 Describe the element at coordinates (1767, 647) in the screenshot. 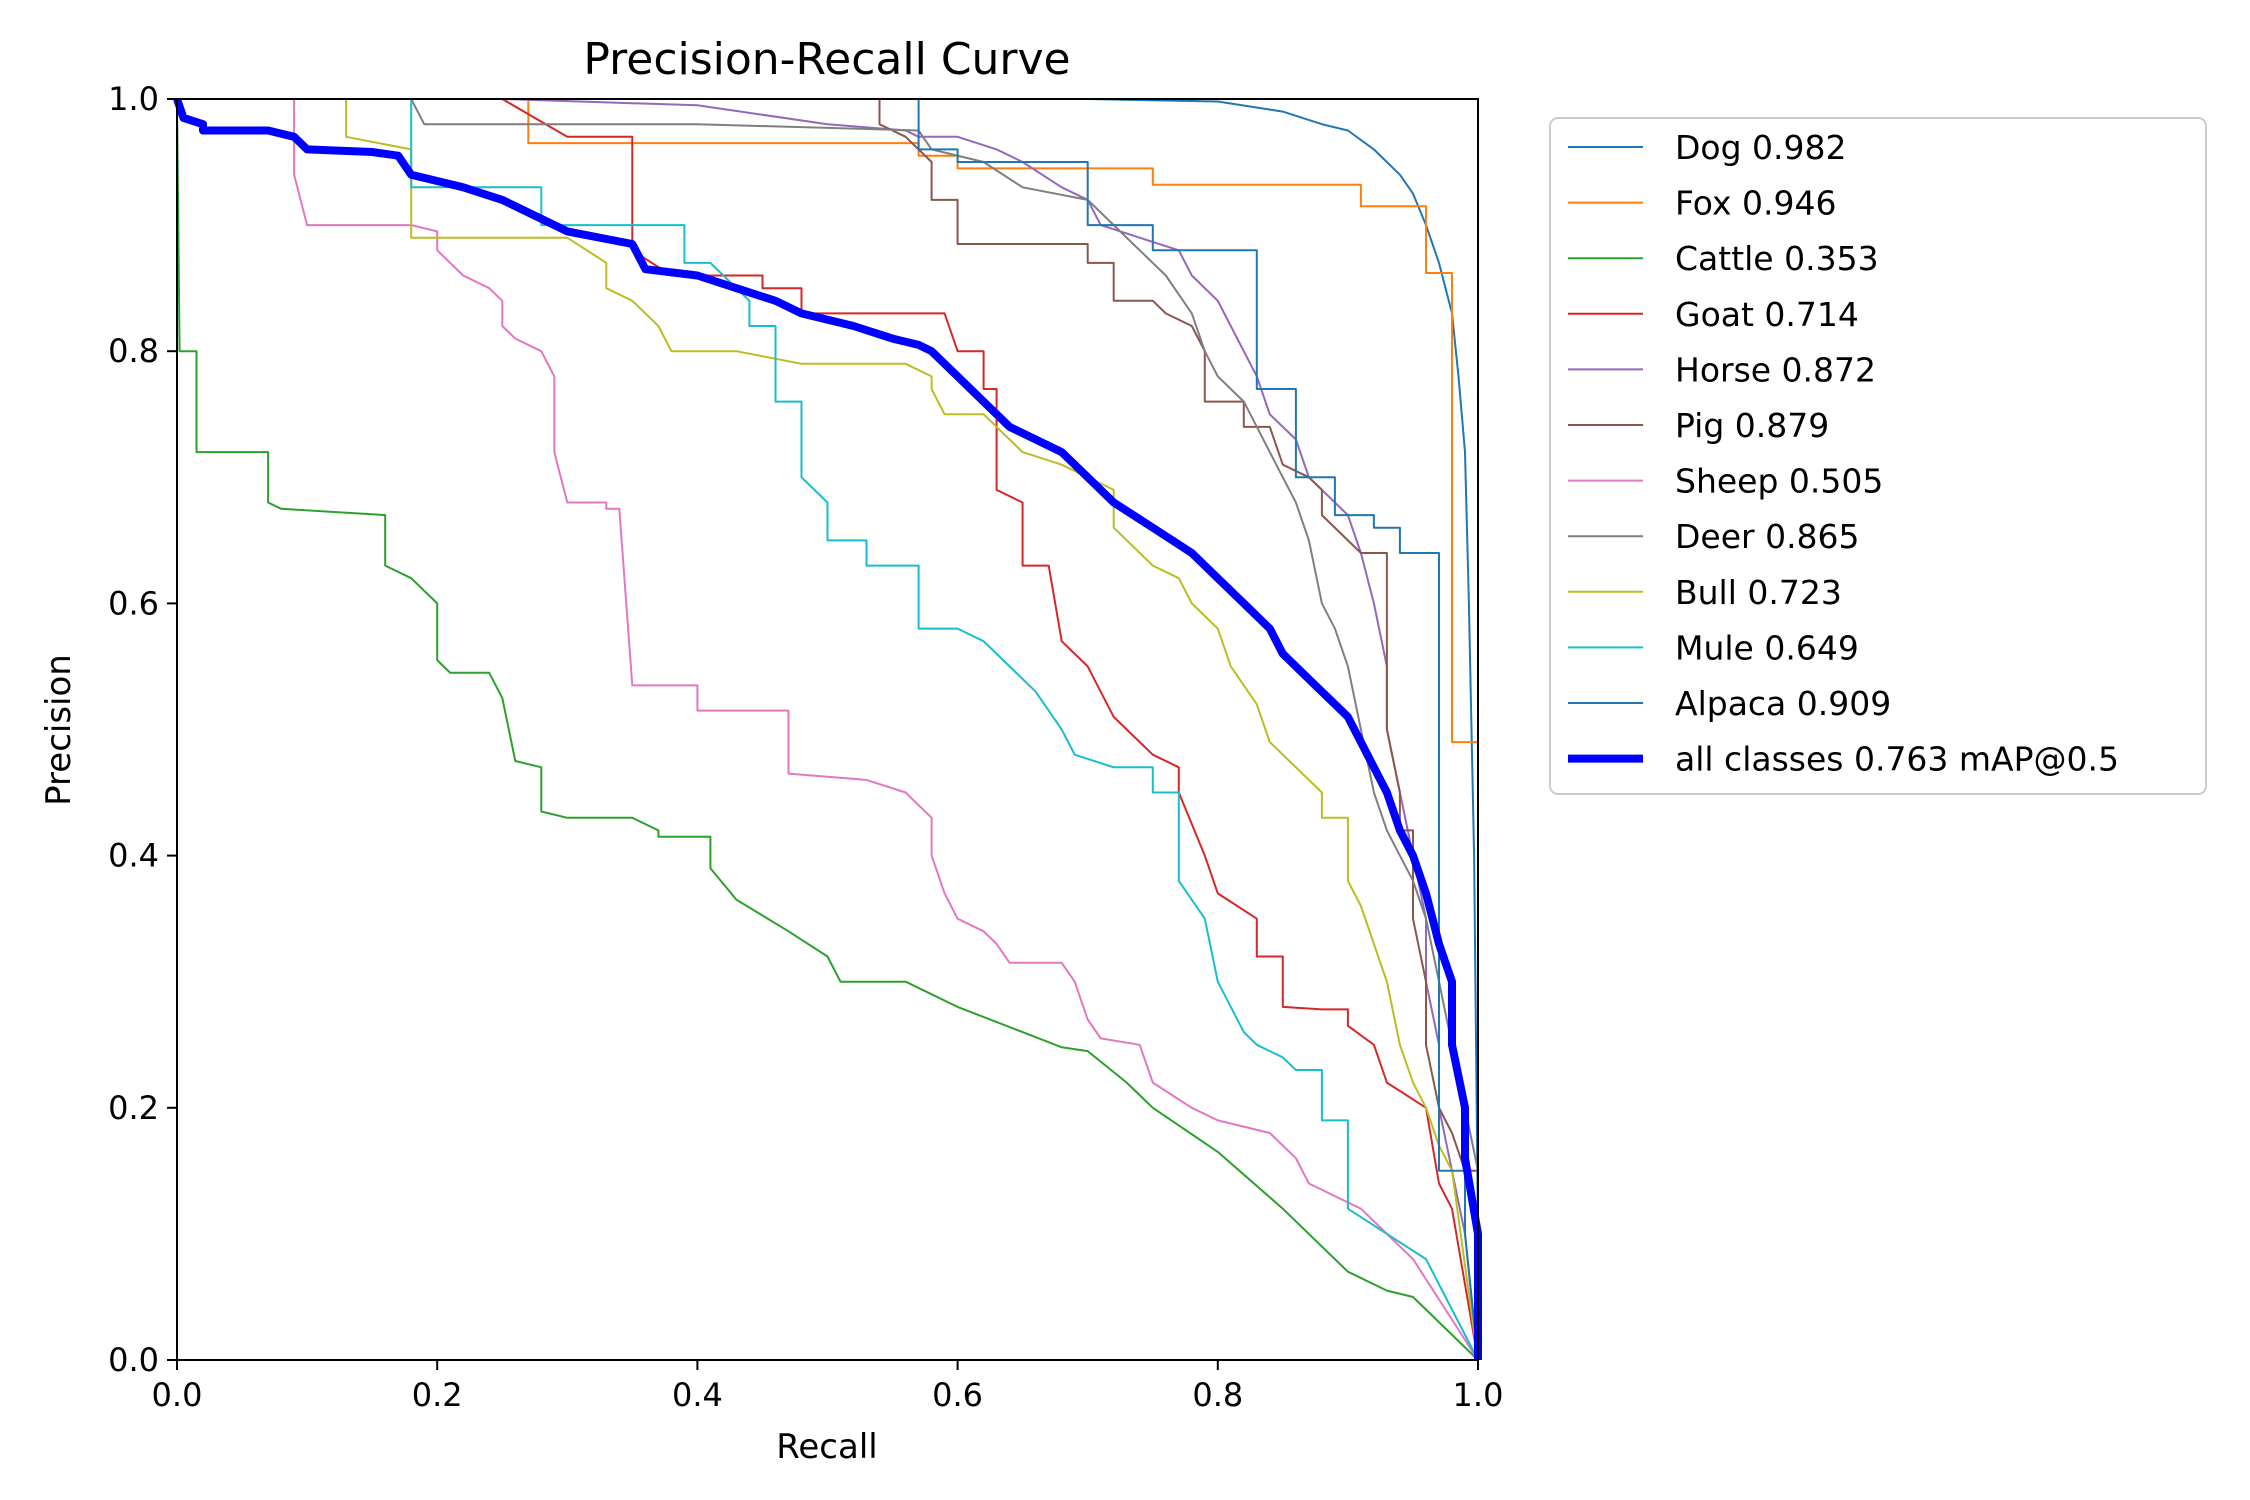

I see `legend-label-mule: Mule 0.649` at that location.